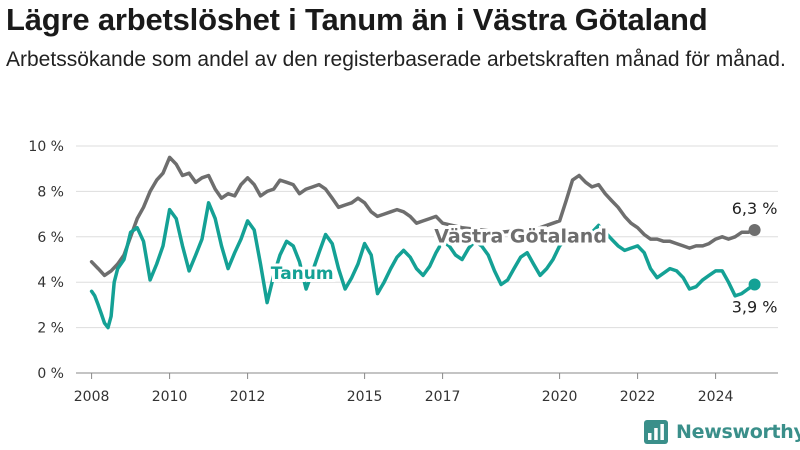  Describe the element at coordinates (248, 397) in the screenshot. I see `x-tick-label: 2012` at that location.